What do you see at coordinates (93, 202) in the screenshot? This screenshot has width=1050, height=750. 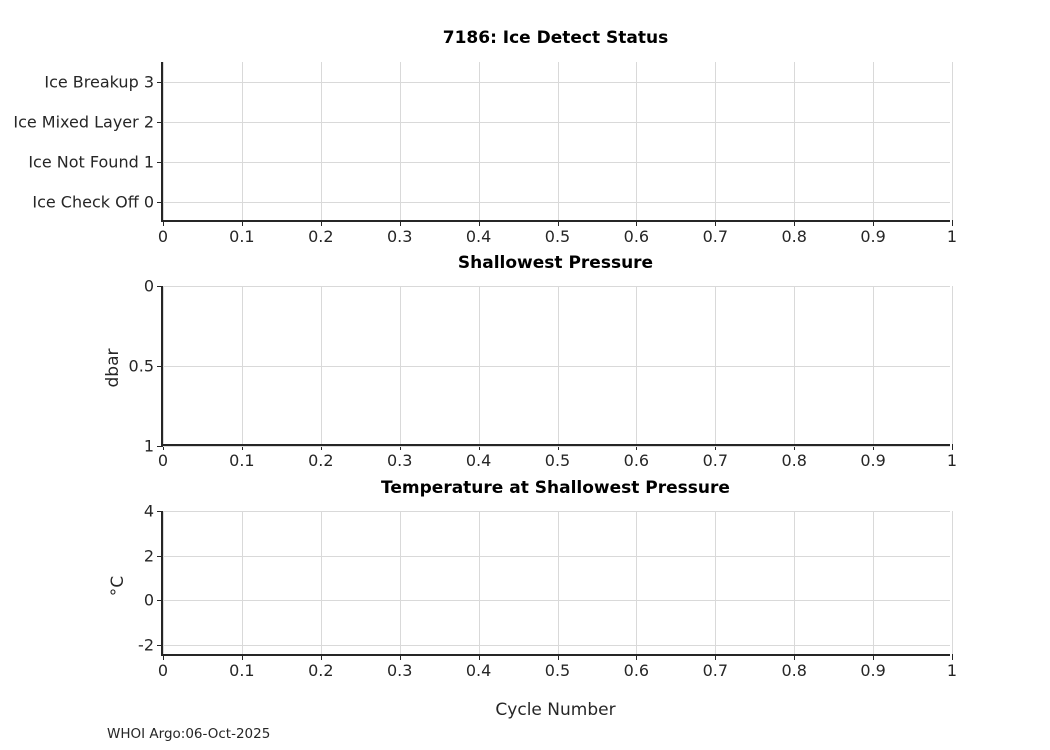 I see `y-axis-tick-label: Ice Check Off 0` at bounding box center [93, 202].